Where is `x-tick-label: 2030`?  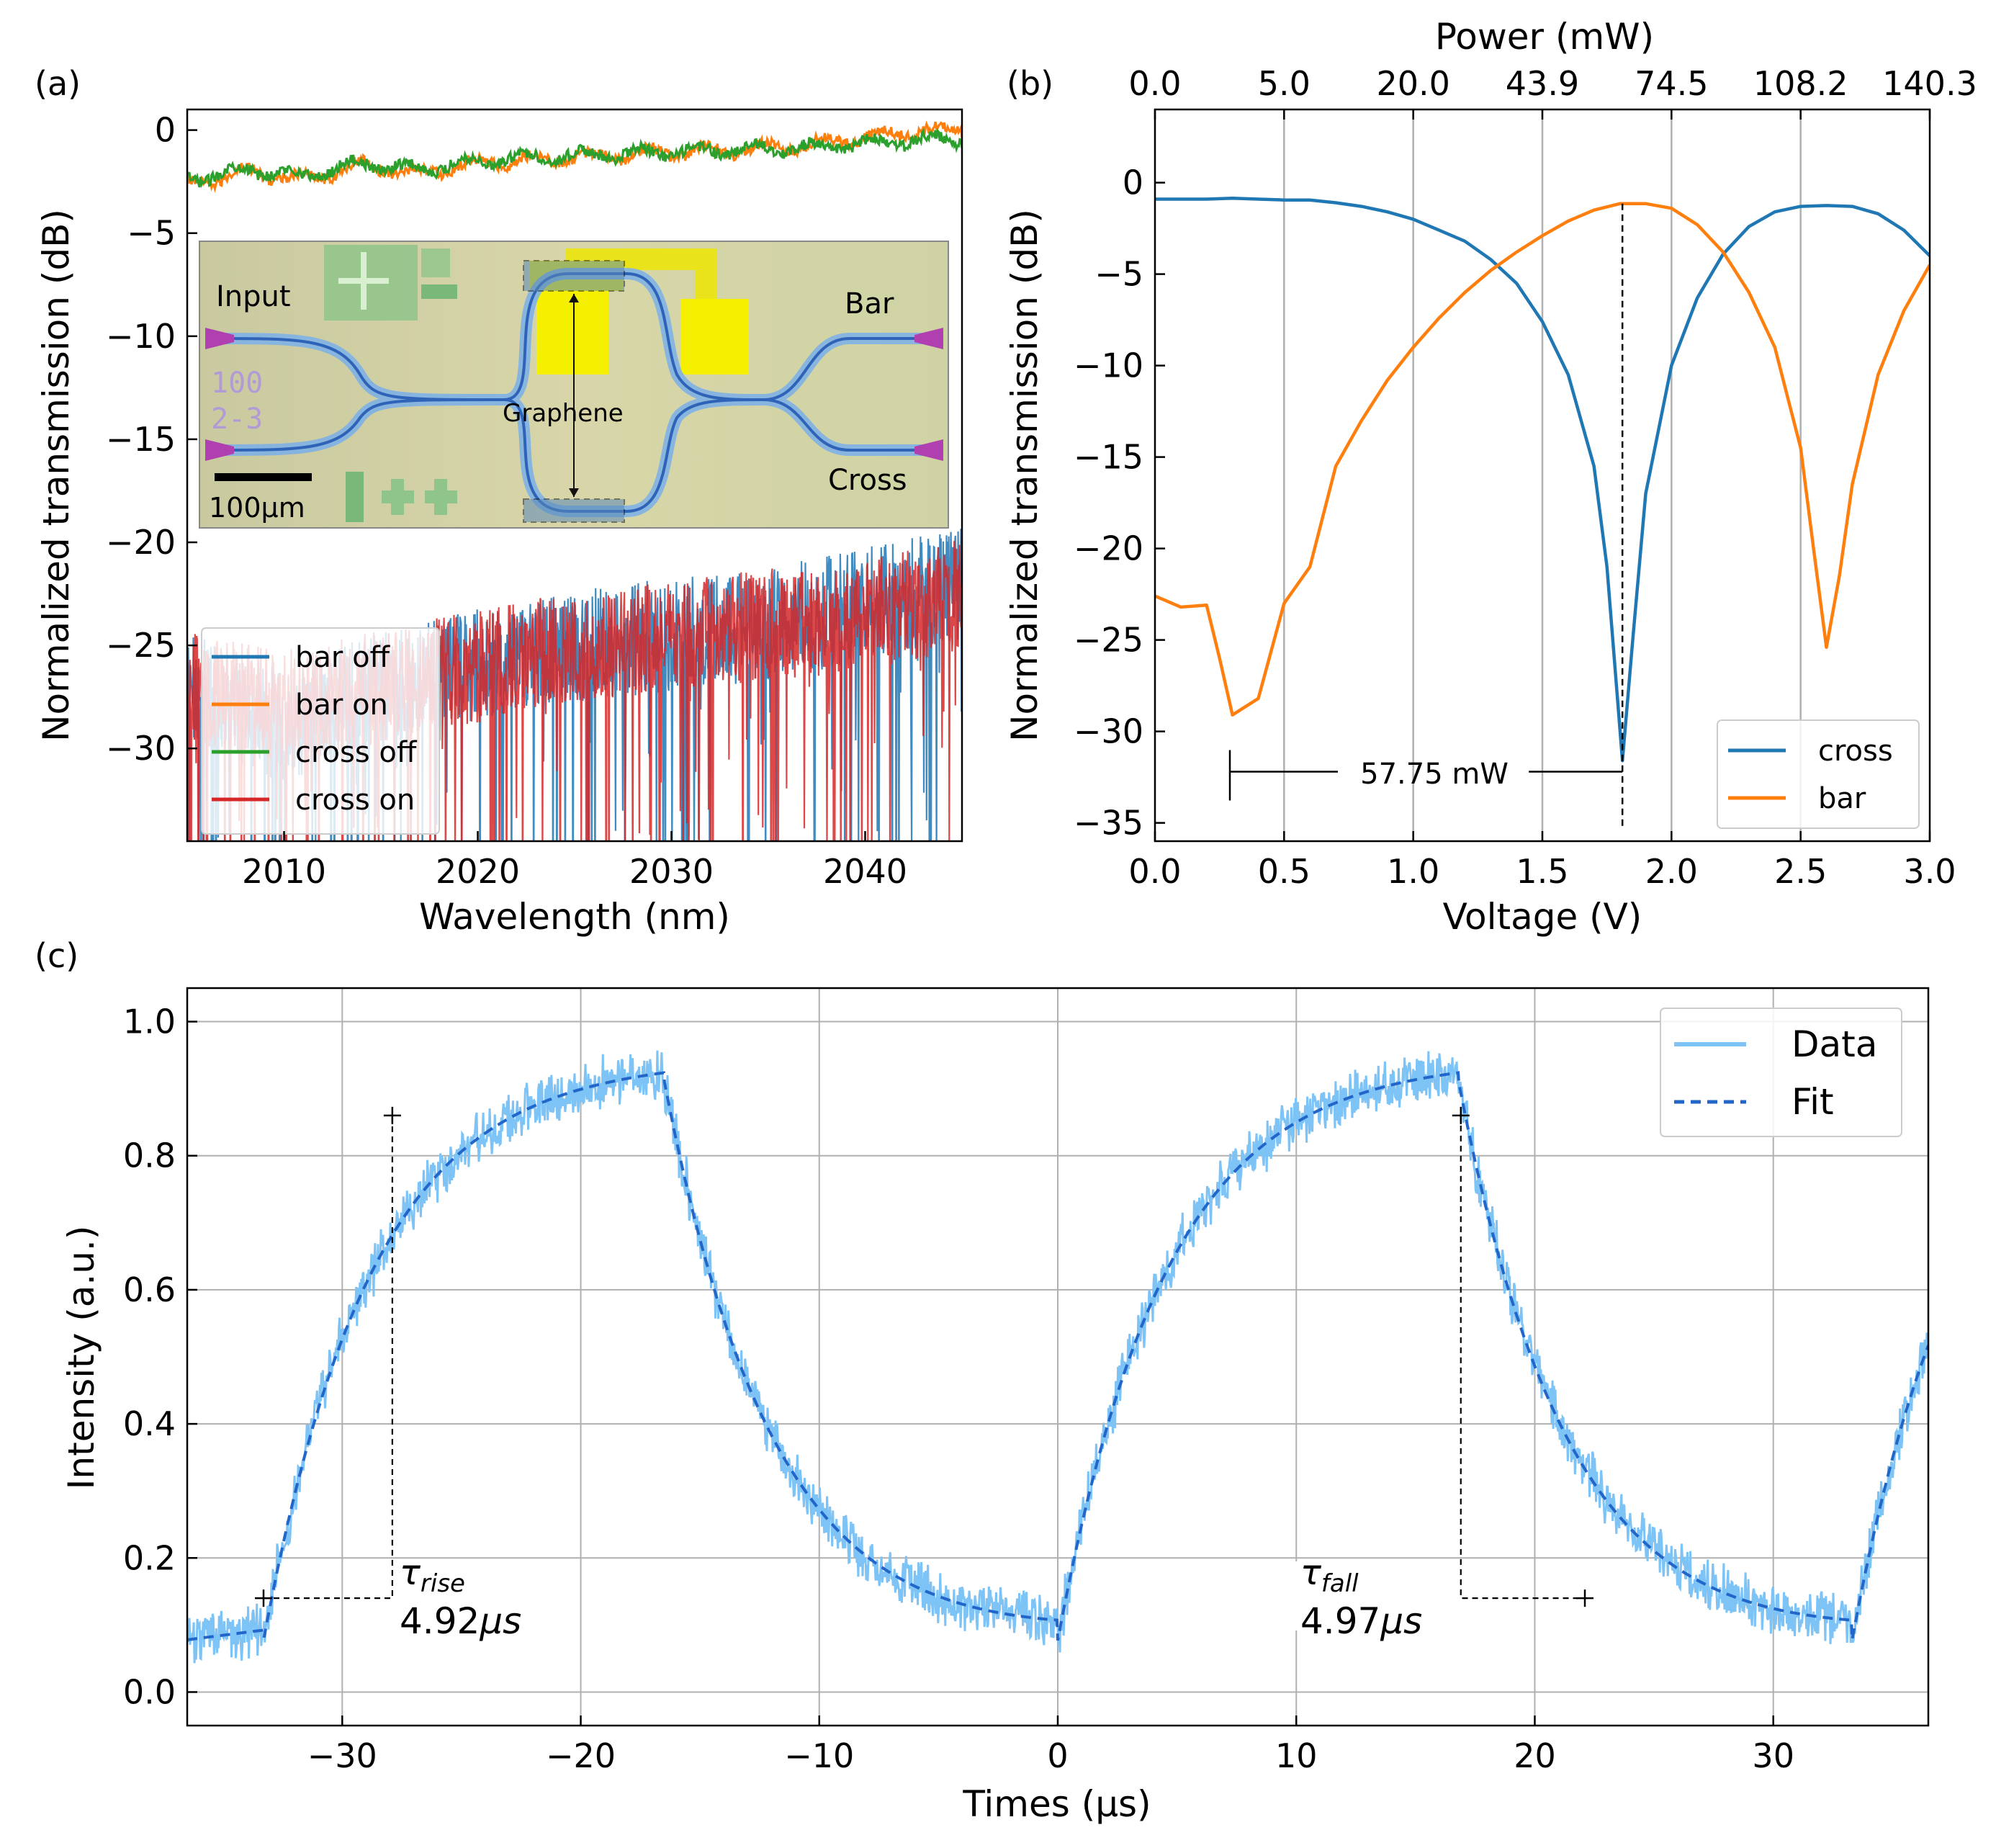 x-tick-label: 2030 is located at coordinates (671, 871).